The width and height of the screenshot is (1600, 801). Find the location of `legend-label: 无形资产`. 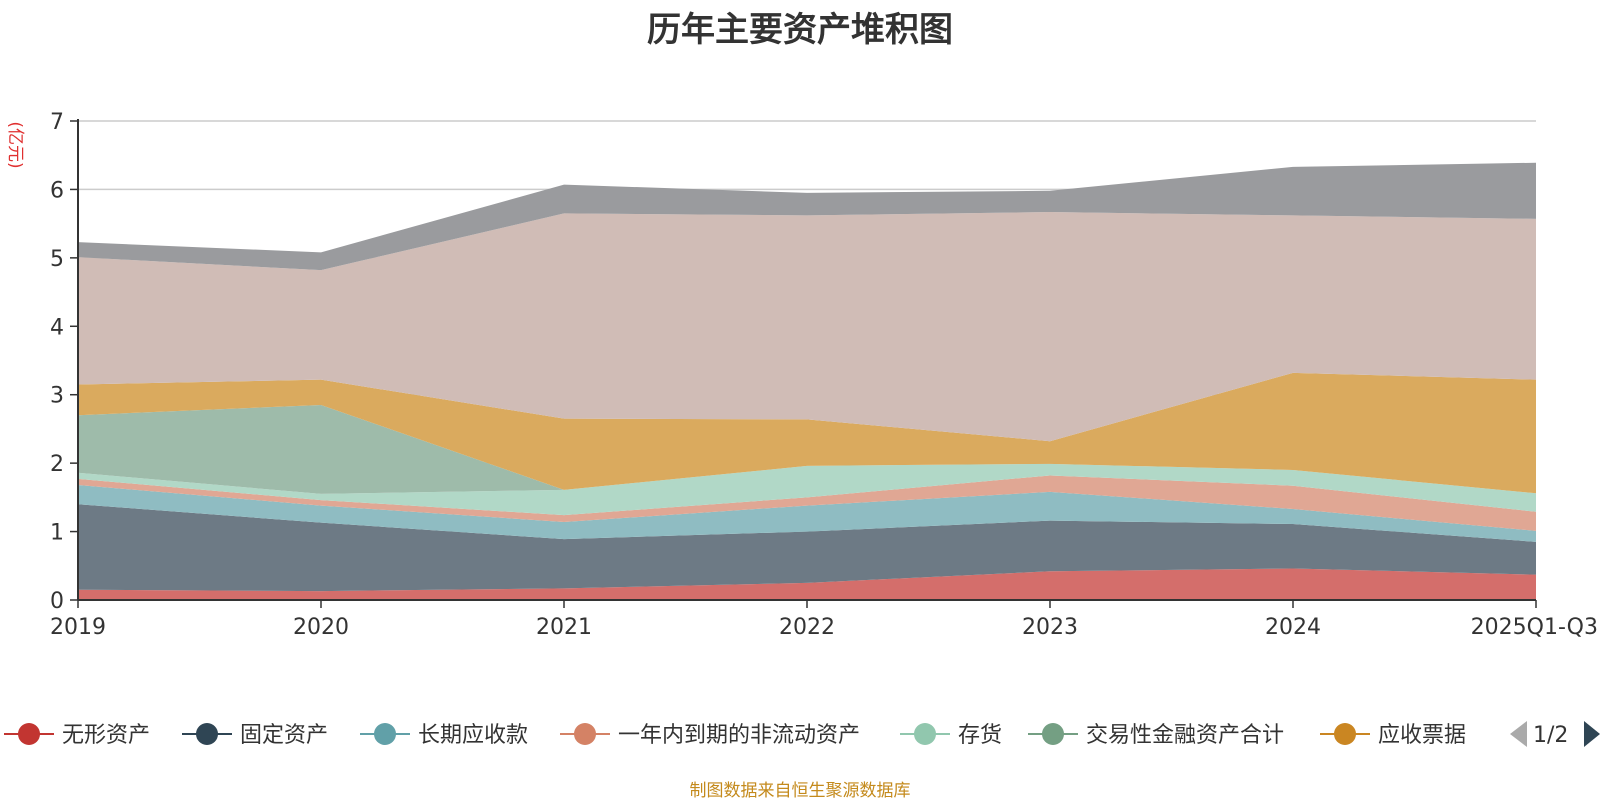

legend-label: 无形资产 is located at coordinates (106, 735).